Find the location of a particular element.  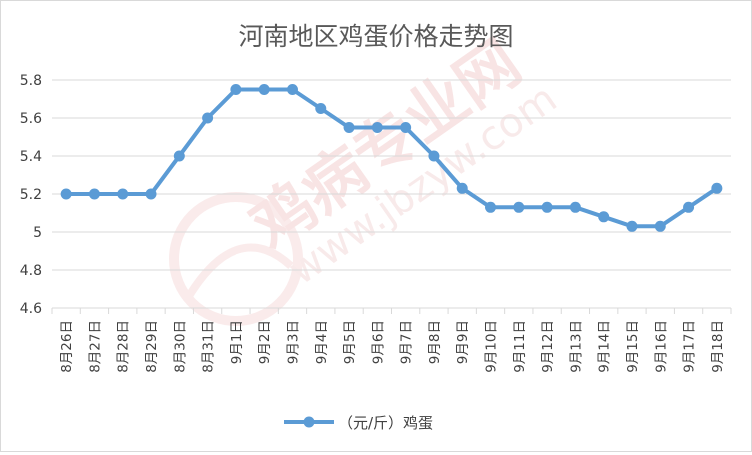

x-tick-label: 9月9日 is located at coordinates (463, 342).